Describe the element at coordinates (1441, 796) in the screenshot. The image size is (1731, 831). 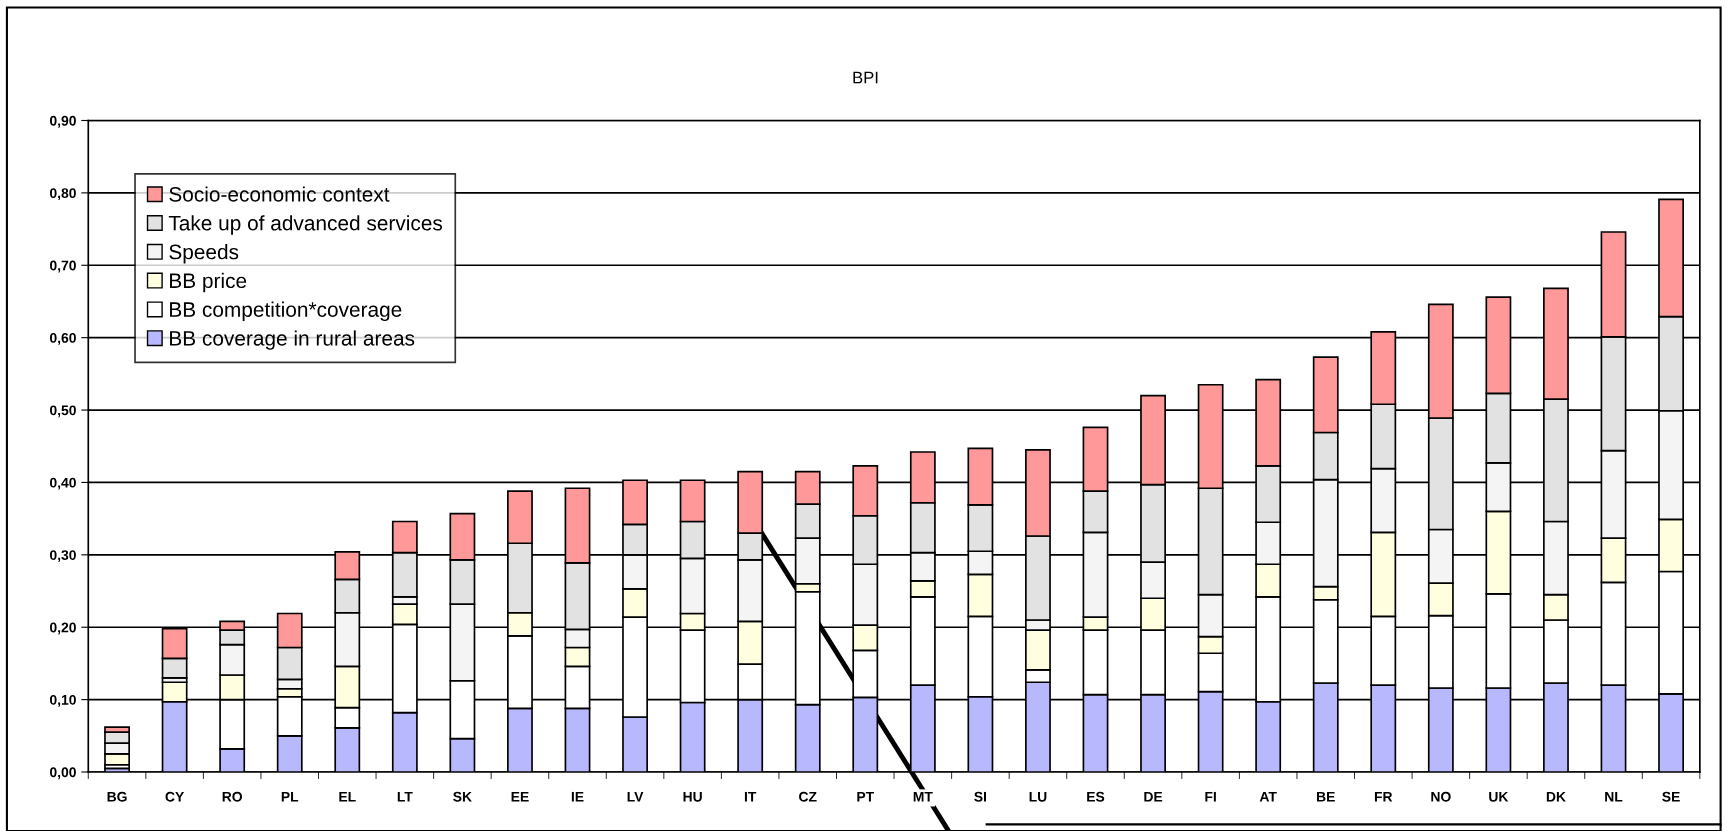
I see `x-tick-label: NO` at that location.